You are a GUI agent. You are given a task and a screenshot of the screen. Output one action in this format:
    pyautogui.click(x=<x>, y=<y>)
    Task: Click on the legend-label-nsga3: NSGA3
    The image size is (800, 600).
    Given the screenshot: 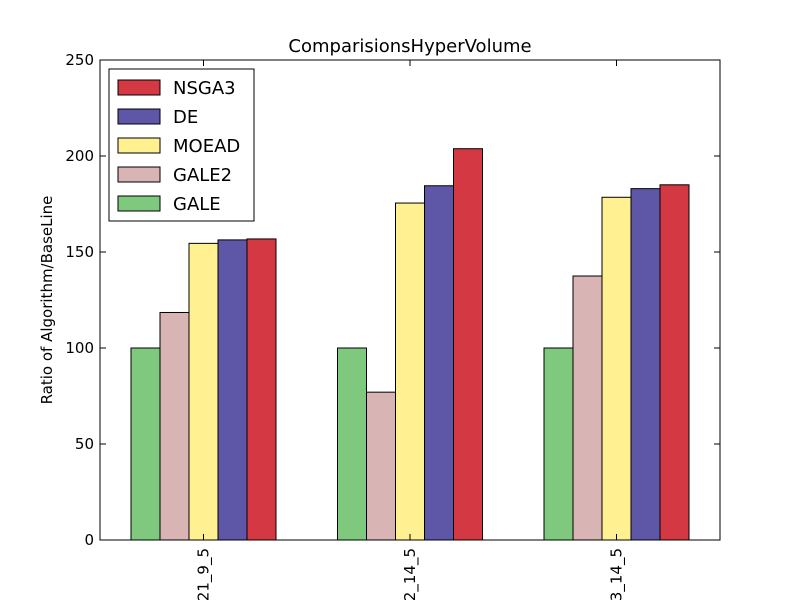 What is the action you would take?
    pyautogui.click(x=204, y=88)
    